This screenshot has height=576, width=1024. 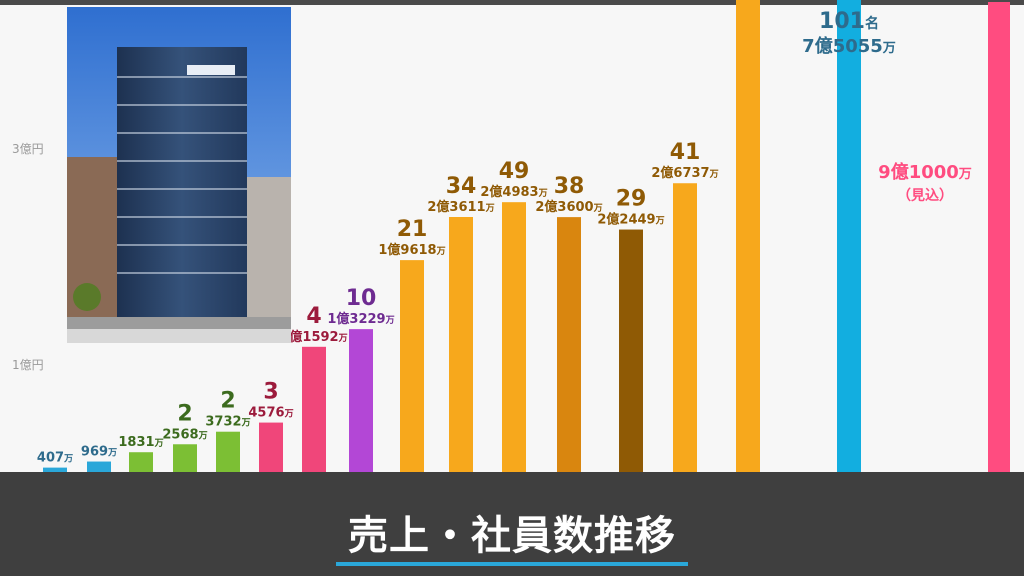 I want to click on employee-count-label: 3, so click(x=270, y=392).